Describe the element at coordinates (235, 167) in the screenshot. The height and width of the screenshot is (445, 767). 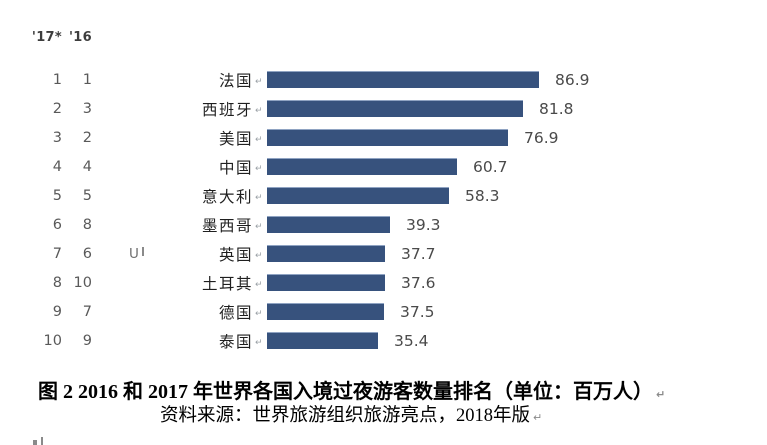
I see `country-label: 中国` at that location.